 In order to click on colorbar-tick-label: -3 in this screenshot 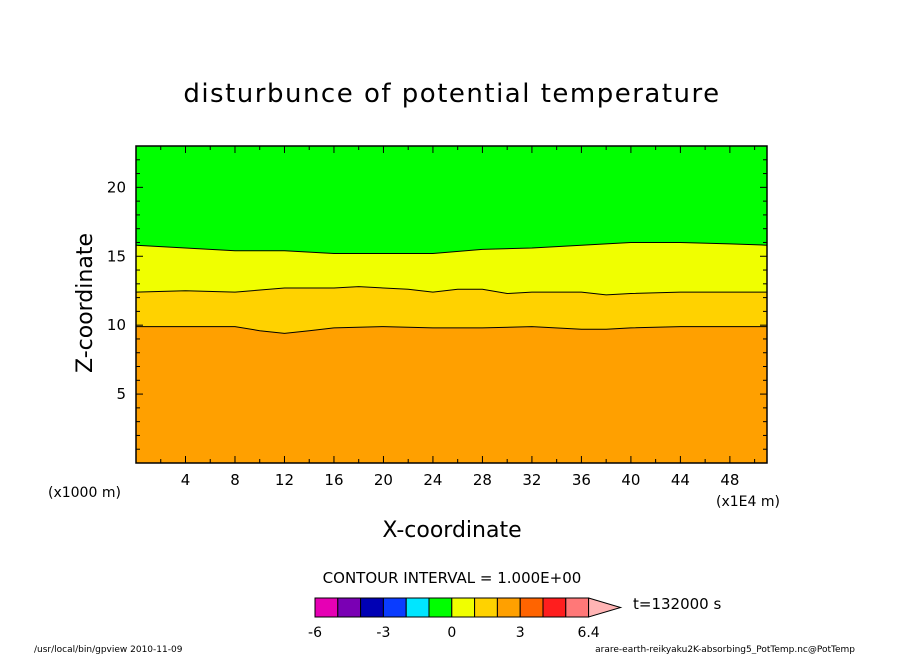, I will do `click(383, 633)`.